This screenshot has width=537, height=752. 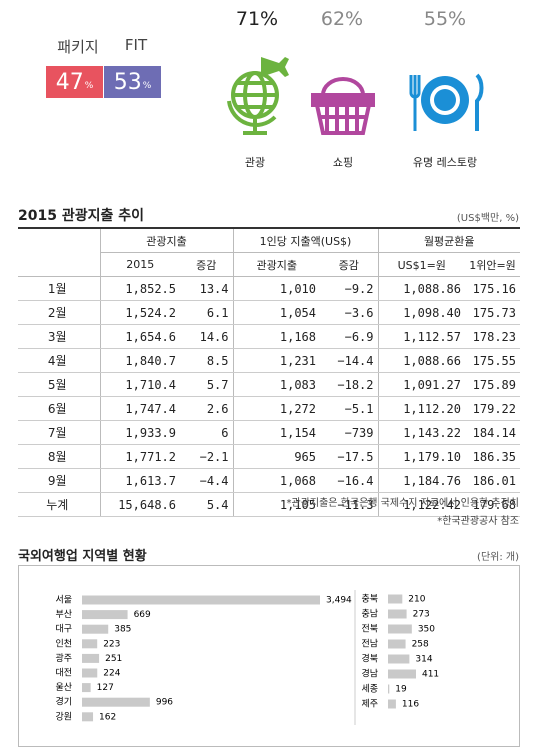 What do you see at coordinates (421, 408) in the screenshot?
I see `cell: 1,112.20` at bounding box center [421, 408].